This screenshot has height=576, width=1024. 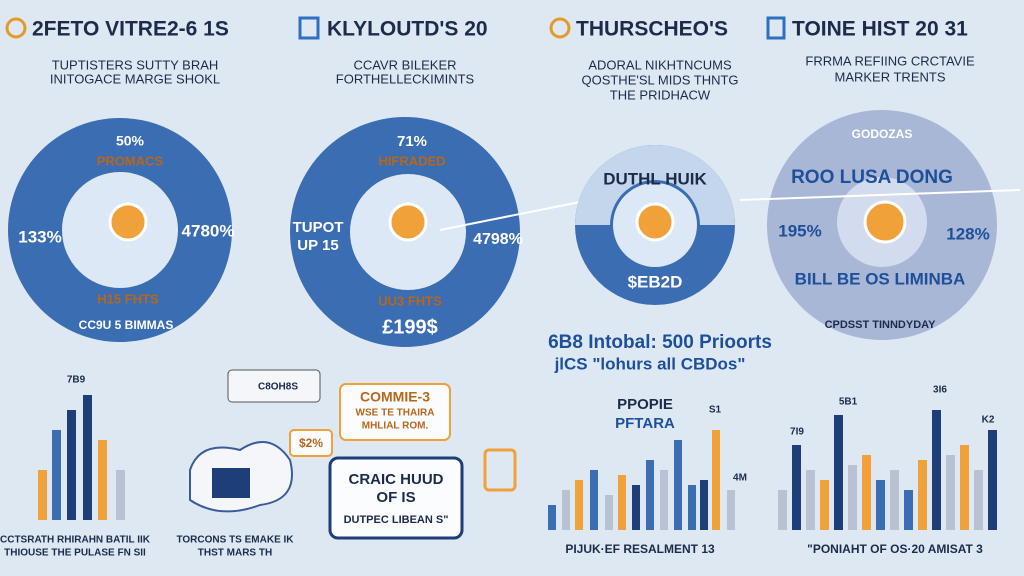 I want to click on caption: "PONIAHT OF OS·20 AMISAT 3, so click(x=895, y=549).